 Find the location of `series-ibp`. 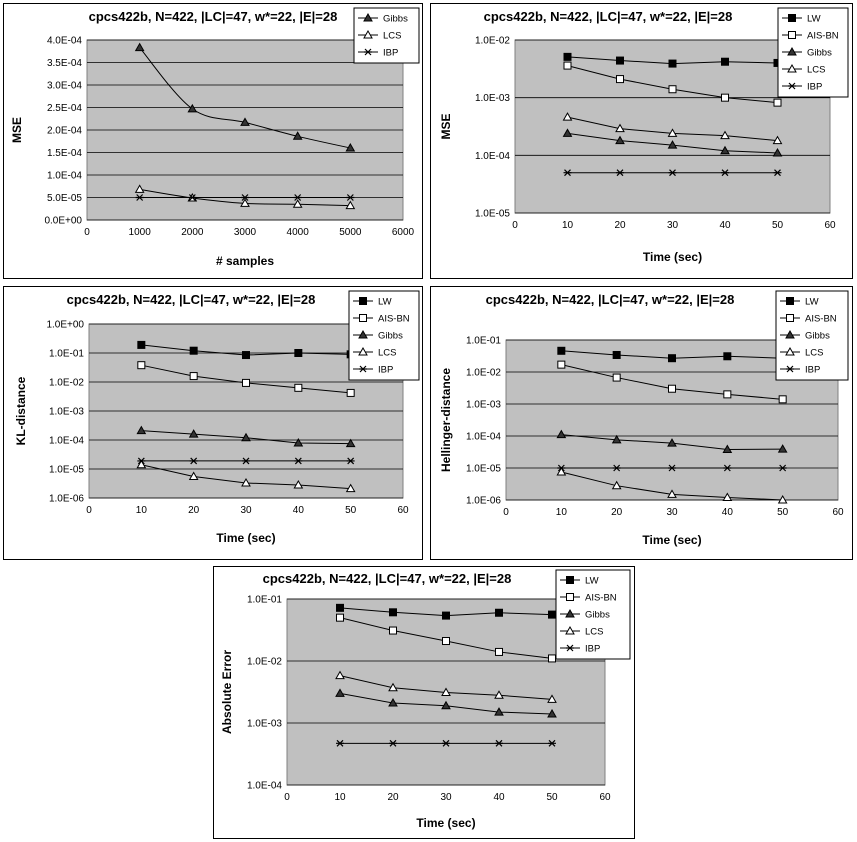

series-ibp is located at coordinates (672, 173).